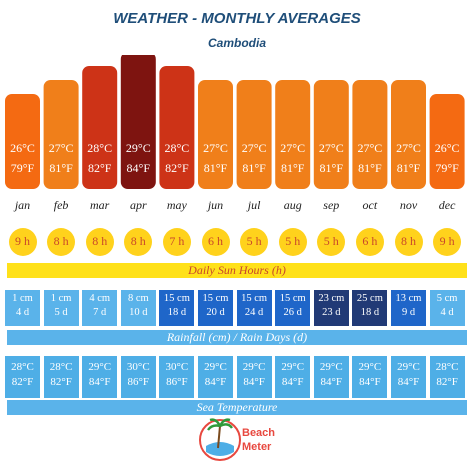 The width and height of the screenshot is (474, 474). What do you see at coordinates (138, 242) in the screenshot?
I see `sun-hours-circle-apr: 8 h` at bounding box center [138, 242].